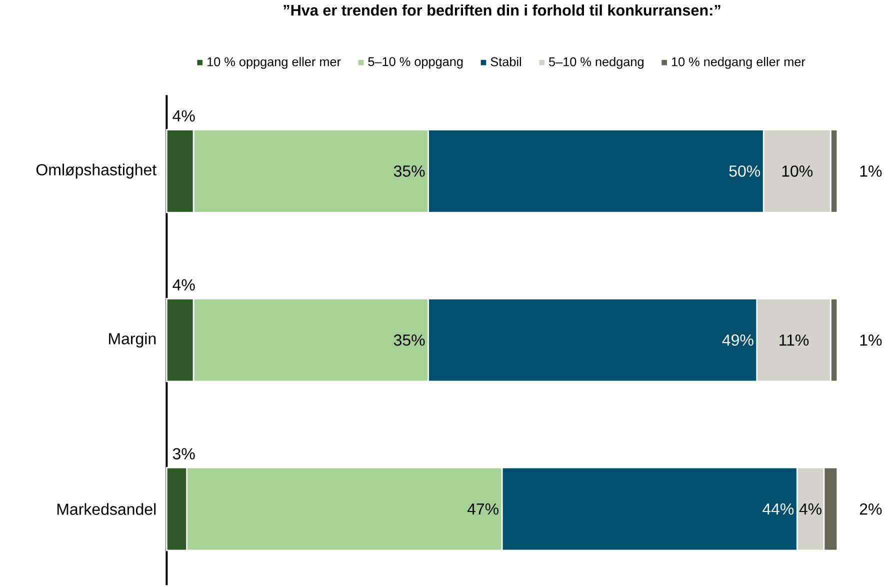  What do you see at coordinates (596, 62) in the screenshot?
I see `legend-label: 5–10 % nedgang` at bounding box center [596, 62].